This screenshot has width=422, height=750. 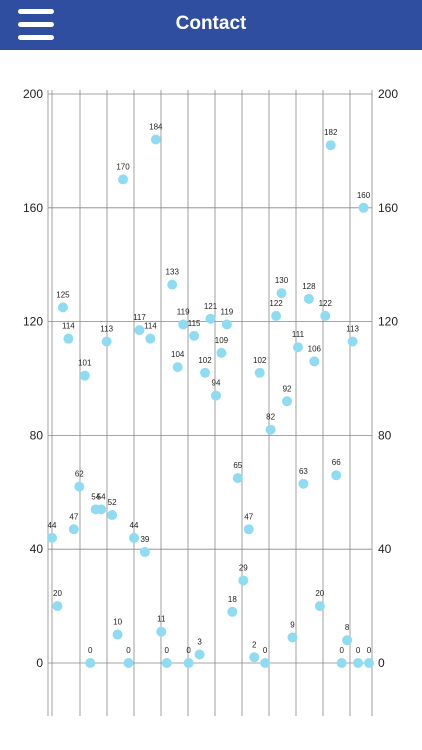 What do you see at coordinates (117, 622) in the screenshot?
I see `data-label: 10` at bounding box center [117, 622].